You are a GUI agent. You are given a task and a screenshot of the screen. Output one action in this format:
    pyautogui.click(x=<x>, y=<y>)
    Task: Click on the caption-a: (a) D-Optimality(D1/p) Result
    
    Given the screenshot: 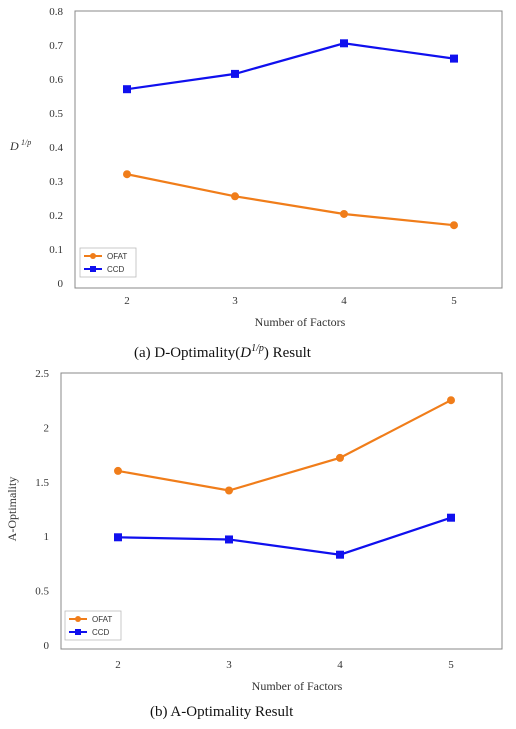 What is the action you would take?
    pyautogui.click(x=222, y=352)
    